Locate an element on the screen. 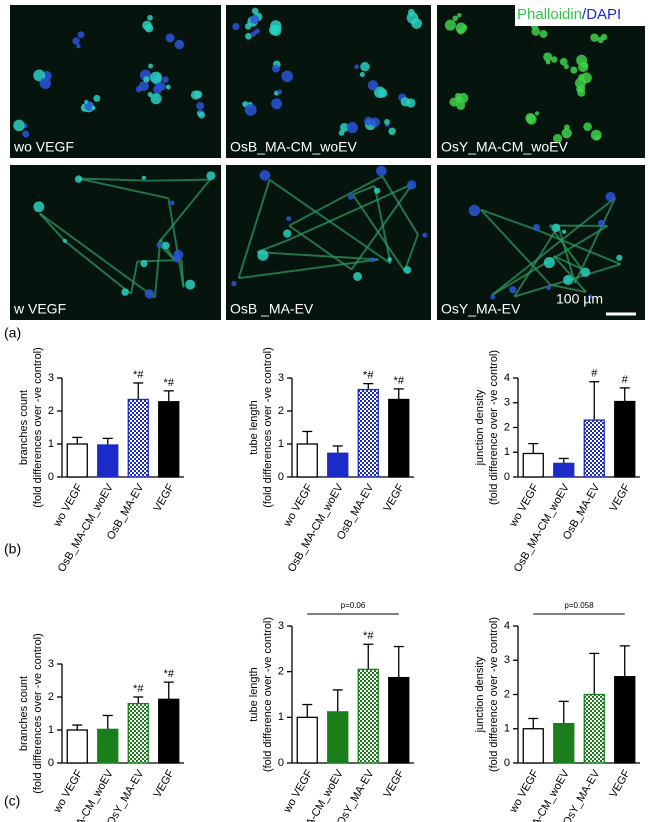 The image size is (650, 822). panel-label: (b) is located at coordinates (12, 549).